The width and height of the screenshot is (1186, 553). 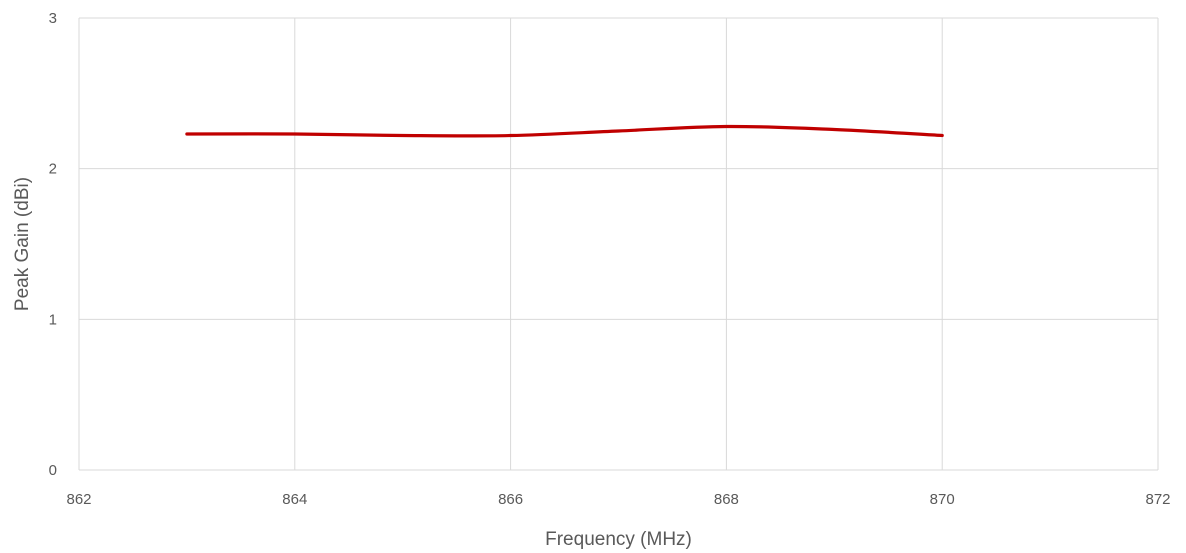 I want to click on y-tick-label-1: 1, so click(x=53, y=319).